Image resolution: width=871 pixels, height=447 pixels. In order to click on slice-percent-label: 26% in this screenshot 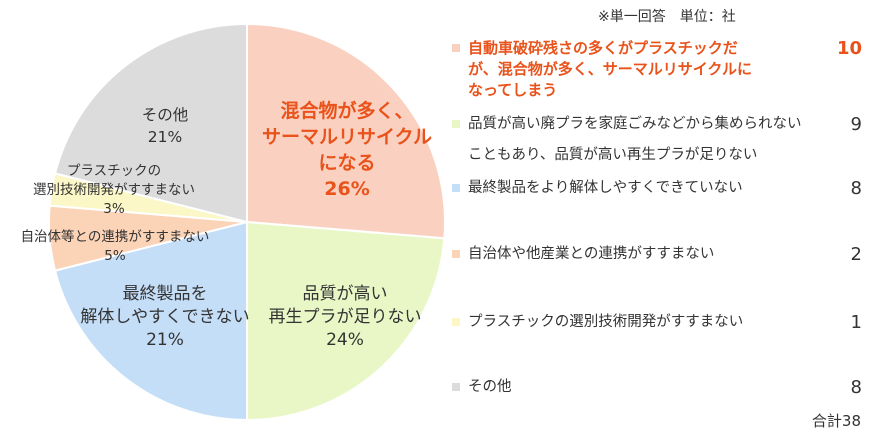, I will do `click(347, 189)`.